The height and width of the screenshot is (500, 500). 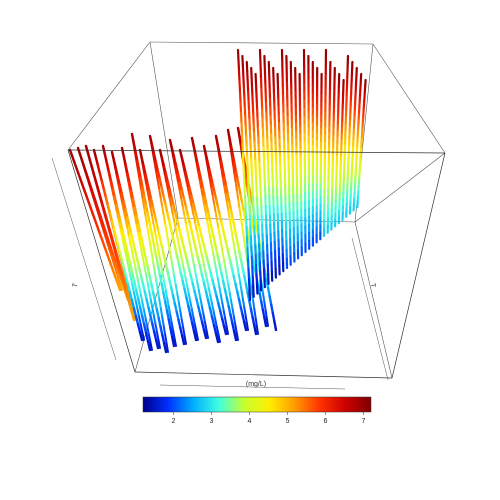 What do you see at coordinates (268, 418) in the screenshot?
I see `color-scale-ticks: 2 3 4 5 6 7` at bounding box center [268, 418].